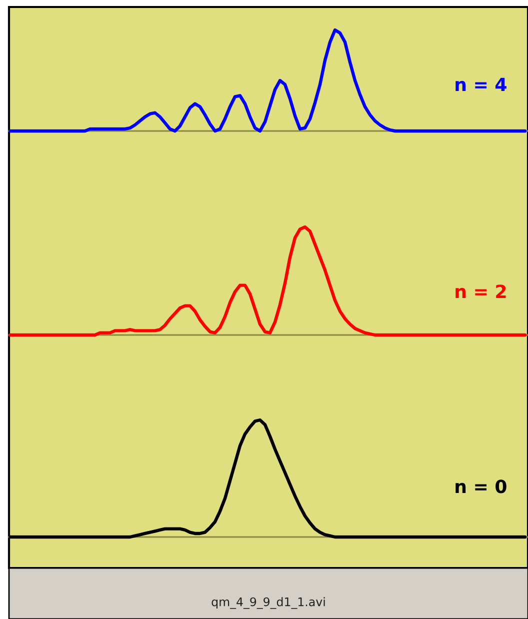 This screenshot has height=619, width=528. Describe the element at coordinates (481, 84) in the screenshot. I see `text: n = 4` at that location.